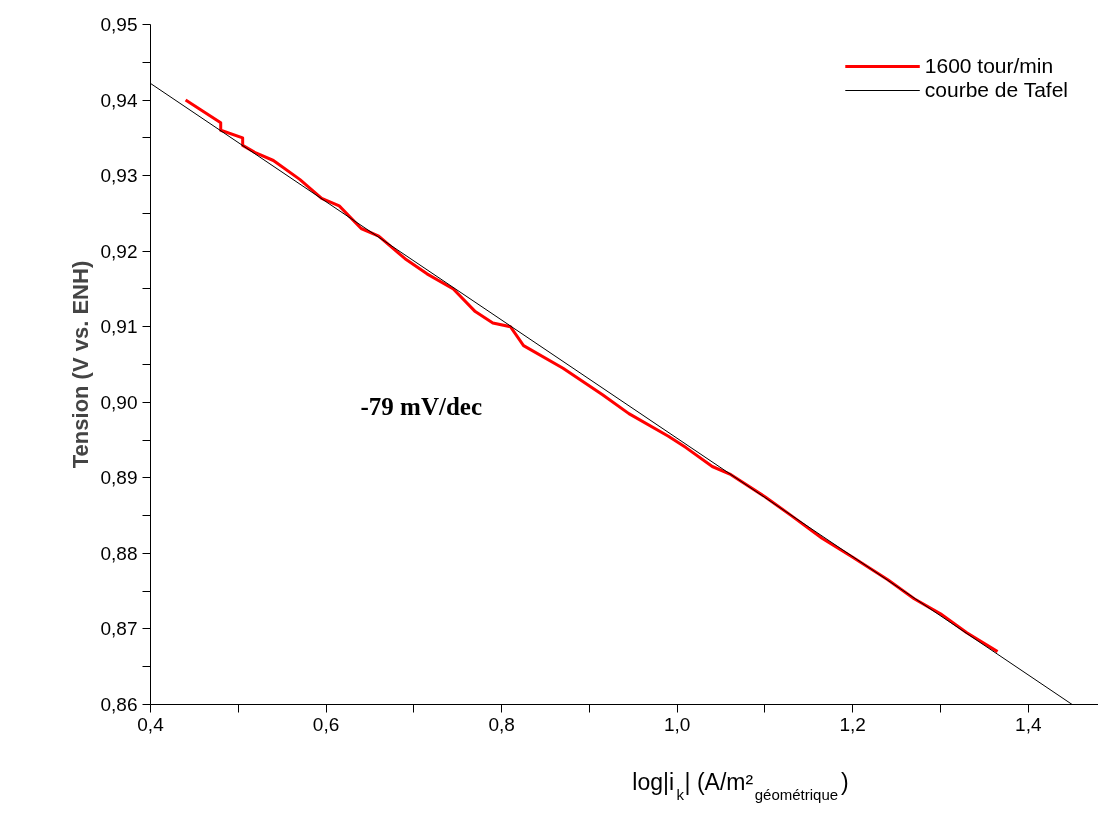  I want to click on y-tick-label: 0,94, so click(119, 100).